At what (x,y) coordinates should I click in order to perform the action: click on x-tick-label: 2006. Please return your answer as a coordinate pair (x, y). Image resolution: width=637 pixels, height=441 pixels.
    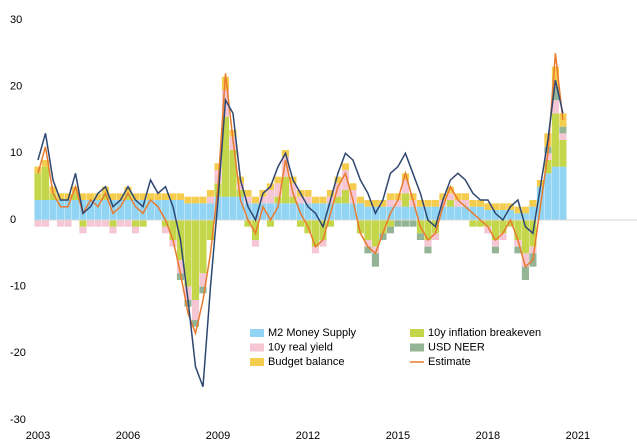
    Looking at the image, I should click on (128, 435).